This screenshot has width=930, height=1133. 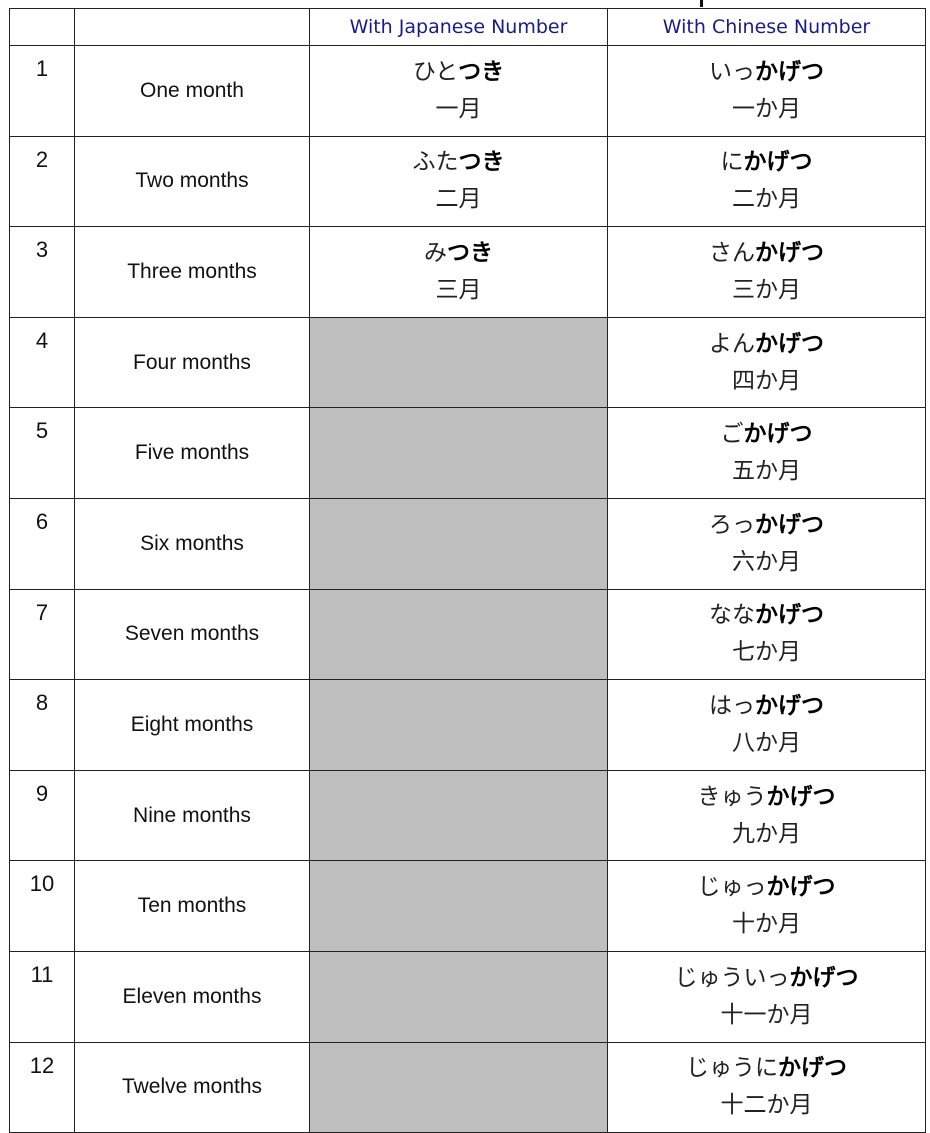 What do you see at coordinates (192, 906) in the screenshot?
I see `english-label: Ten months` at bounding box center [192, 906].